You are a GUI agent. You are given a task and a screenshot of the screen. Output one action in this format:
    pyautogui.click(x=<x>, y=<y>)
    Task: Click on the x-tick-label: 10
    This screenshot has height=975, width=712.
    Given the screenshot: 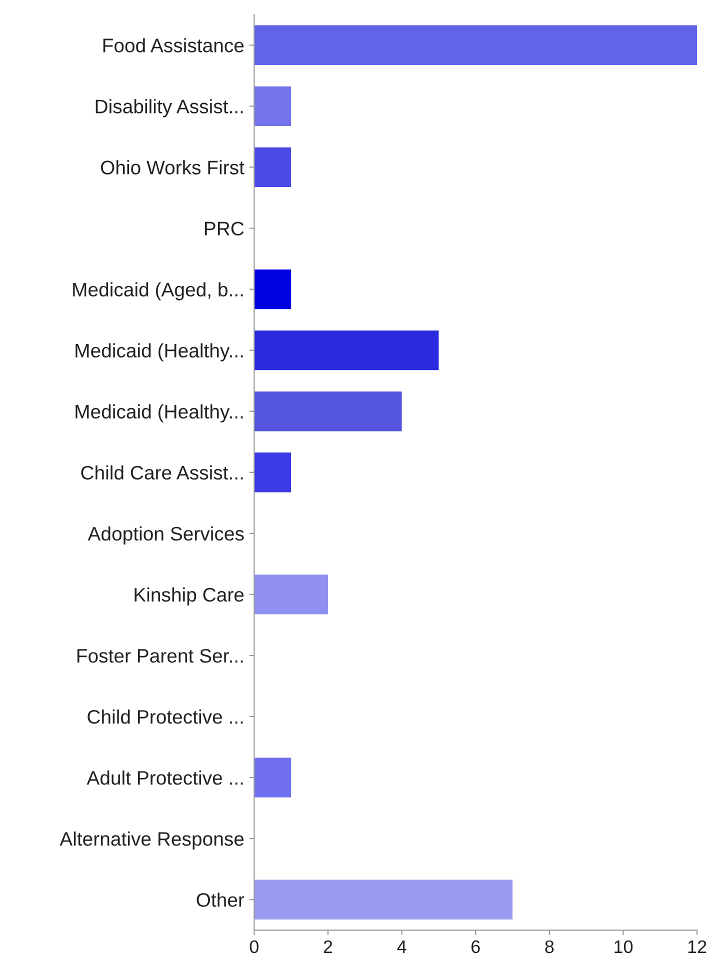 What is the action you would take?
    pyautogui.click(x=623, y=947)
    